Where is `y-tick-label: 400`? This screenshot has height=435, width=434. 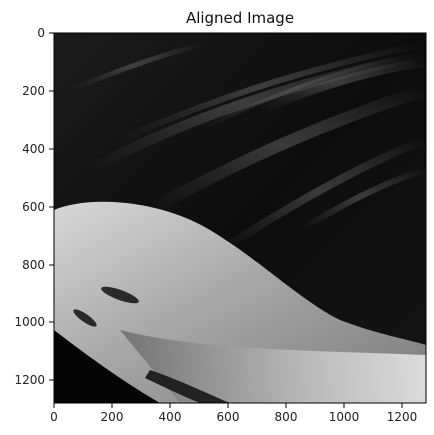 y-tick-label: 400 is located at coordinates (33, 149).